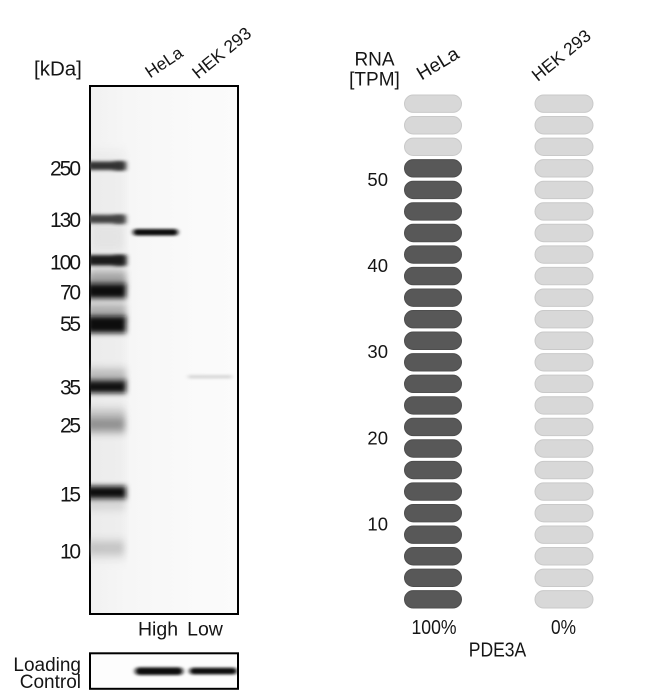 The height and width of the screenshot is (695, 659). Describe the element at coordinates (563, 628) in the screenshot. I see `svg-text: 0%` at that location.